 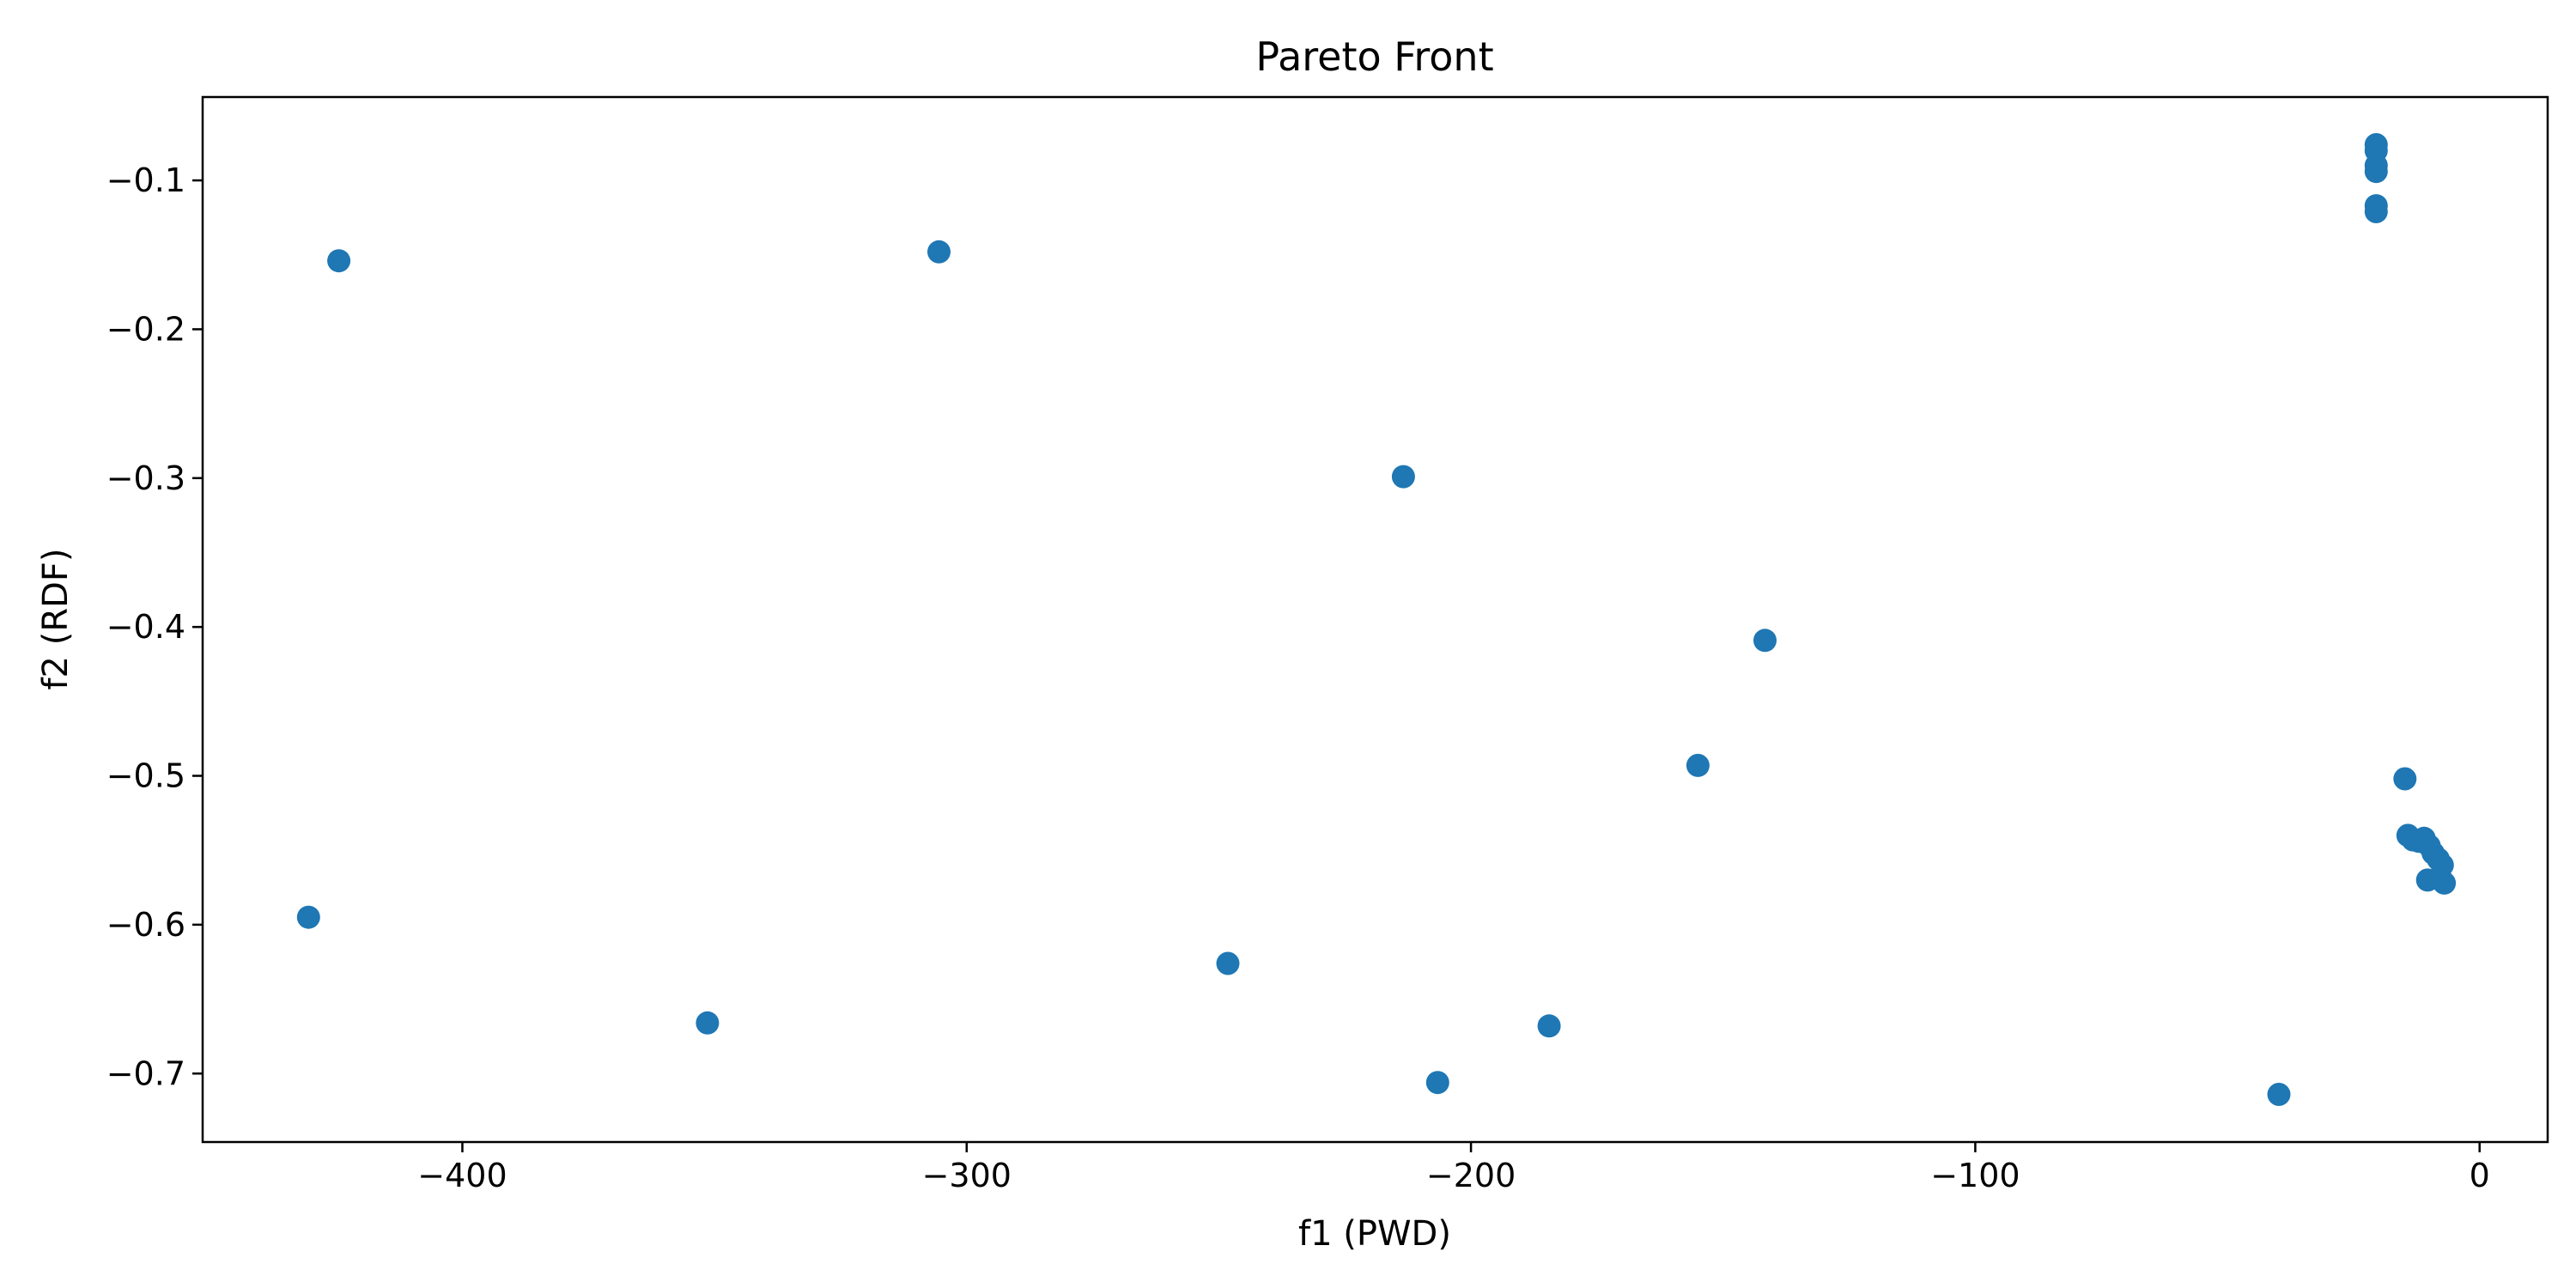 I want to click on y-tick-label: −0.4, so click(x=145, y=627).